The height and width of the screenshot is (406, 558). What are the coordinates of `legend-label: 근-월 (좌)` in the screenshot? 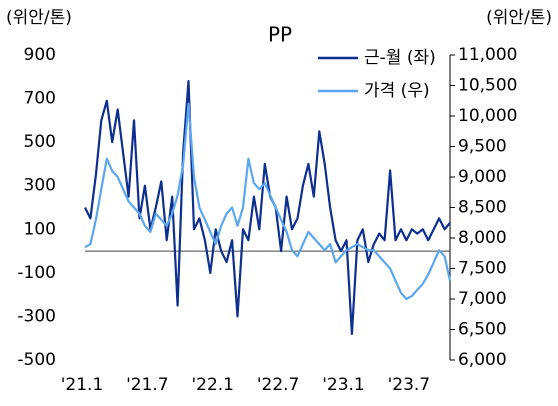 It's located at (400, 58).